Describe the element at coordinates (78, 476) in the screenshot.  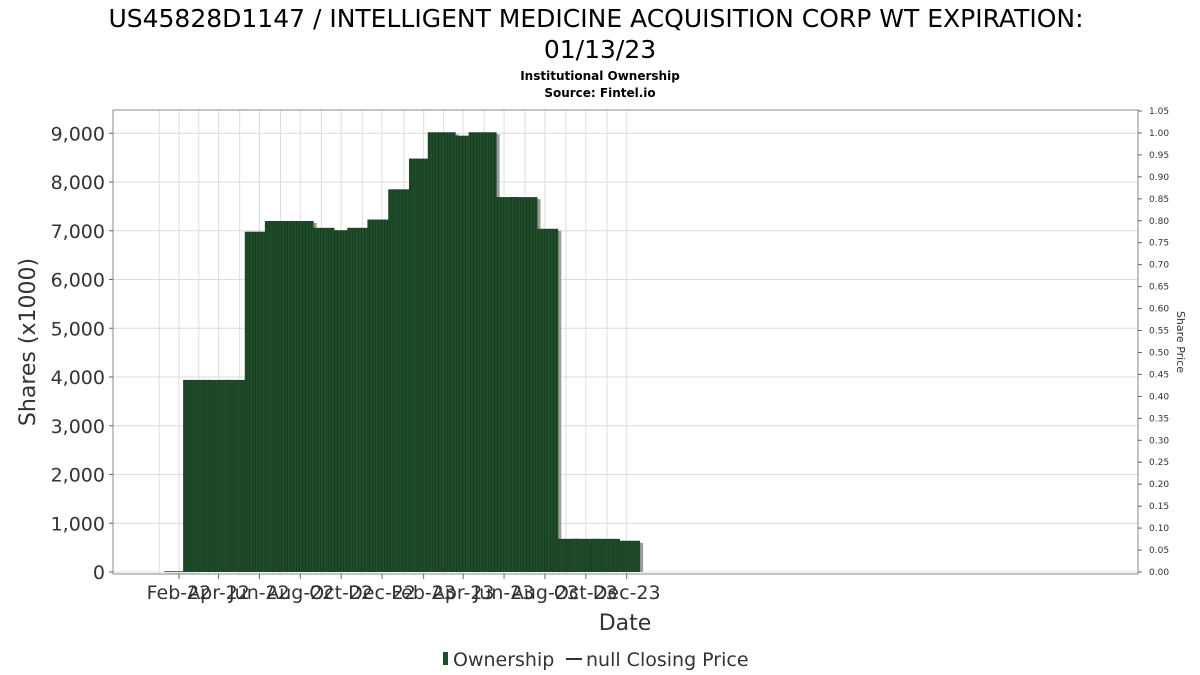
I see `y-tick-label: 2,000` at that location.